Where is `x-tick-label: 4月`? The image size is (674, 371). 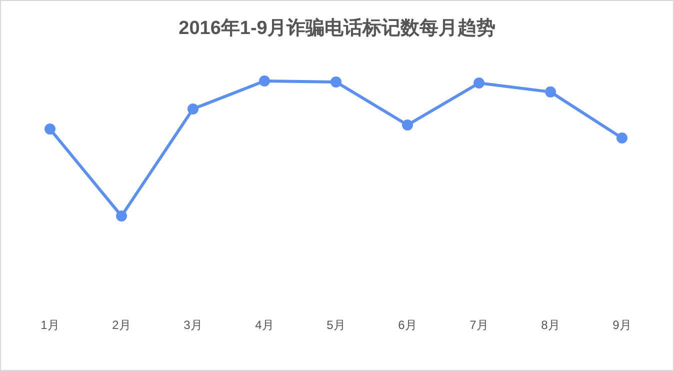 x-tick-label: 4月 is located at coordinates (264, 325).